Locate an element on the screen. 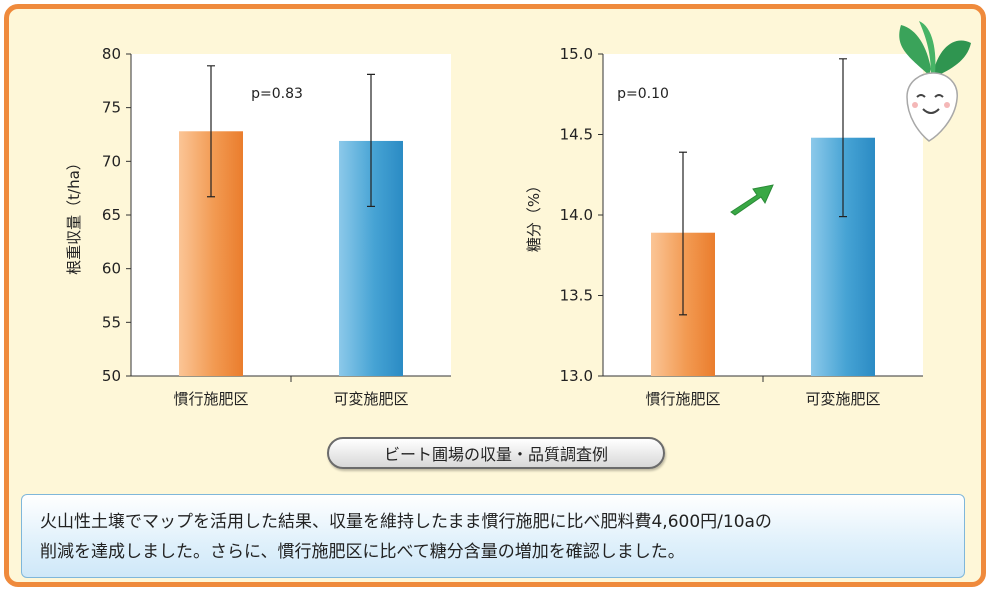 The height and width of the screenshot is (589, 988). beet-mascot-icon is located at coordinates (932, 84).